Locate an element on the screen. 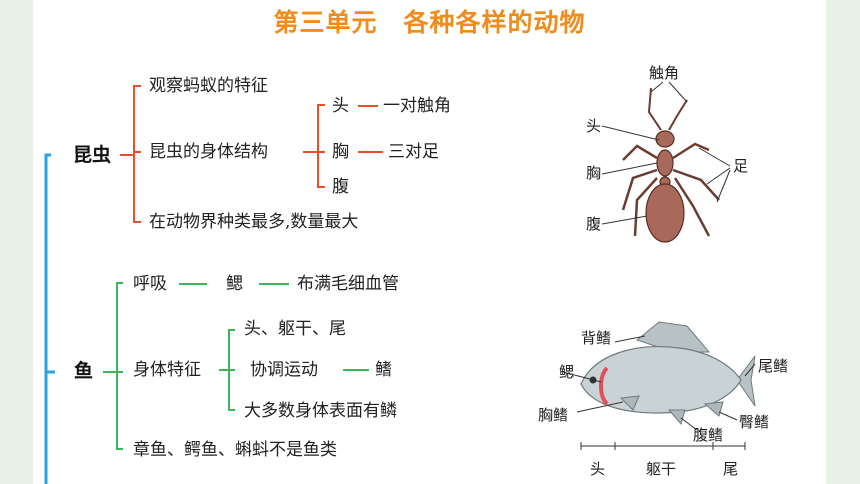  fish-gill is located at coordinates (604, 386).